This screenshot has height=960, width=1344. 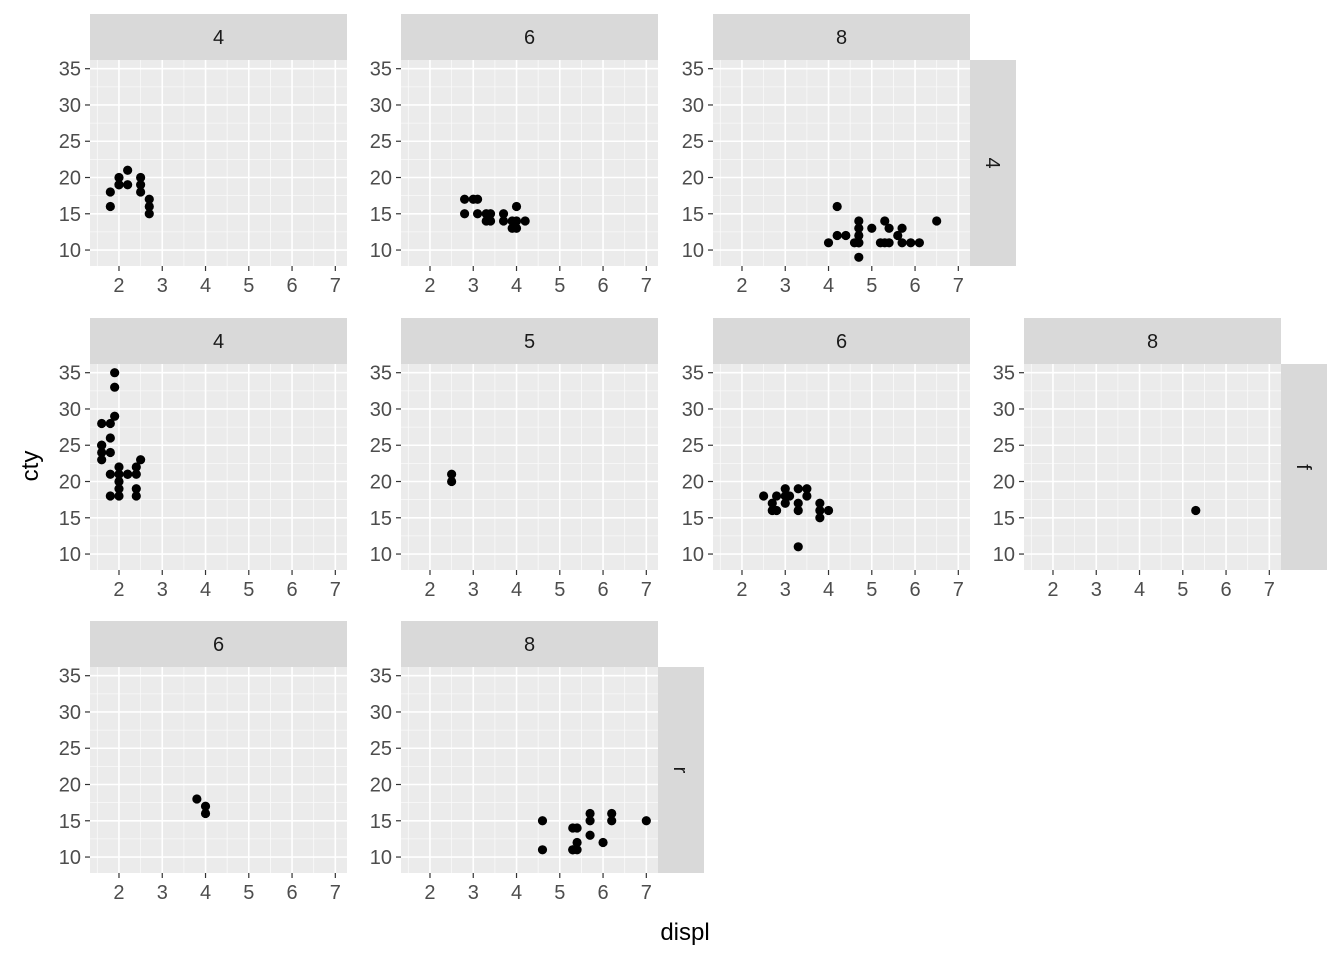 I want to click on y-tick-label: 20, so click(x=693, y=483).